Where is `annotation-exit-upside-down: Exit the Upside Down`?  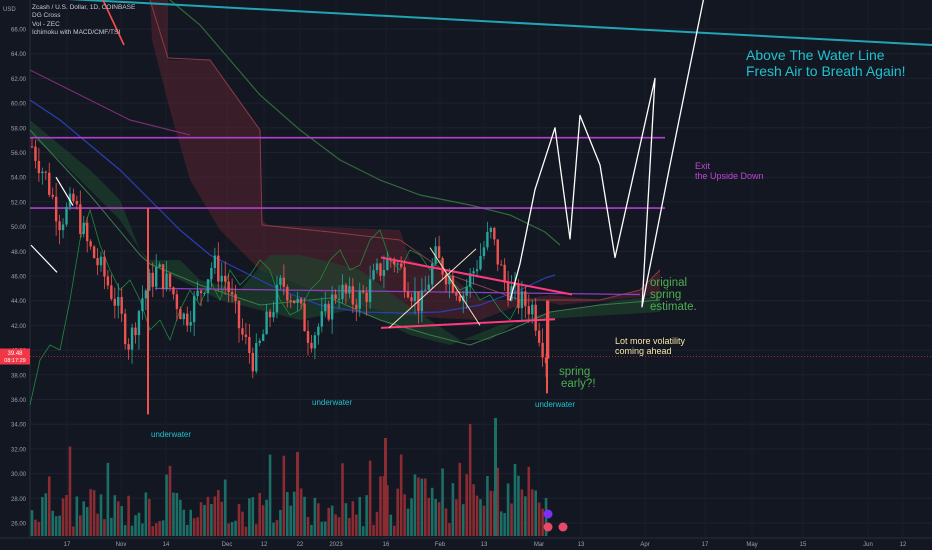
annotation-exit-upside-down: Exit the Upside Down is located at coordinates (729, 171).